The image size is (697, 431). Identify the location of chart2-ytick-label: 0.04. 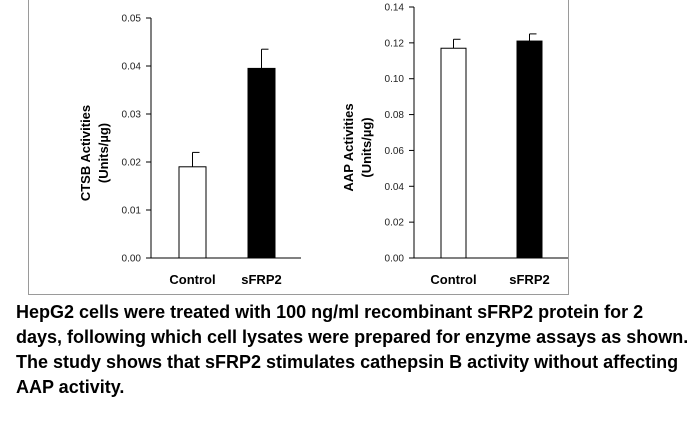
(395, 187).